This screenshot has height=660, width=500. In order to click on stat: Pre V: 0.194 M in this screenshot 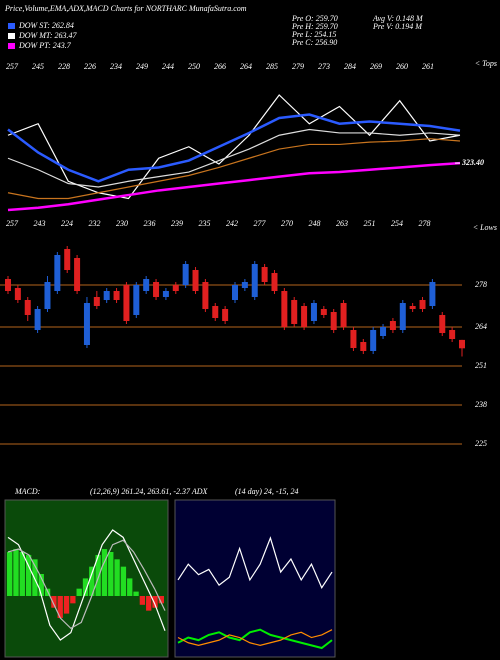, I will do `click(397, 26)`.